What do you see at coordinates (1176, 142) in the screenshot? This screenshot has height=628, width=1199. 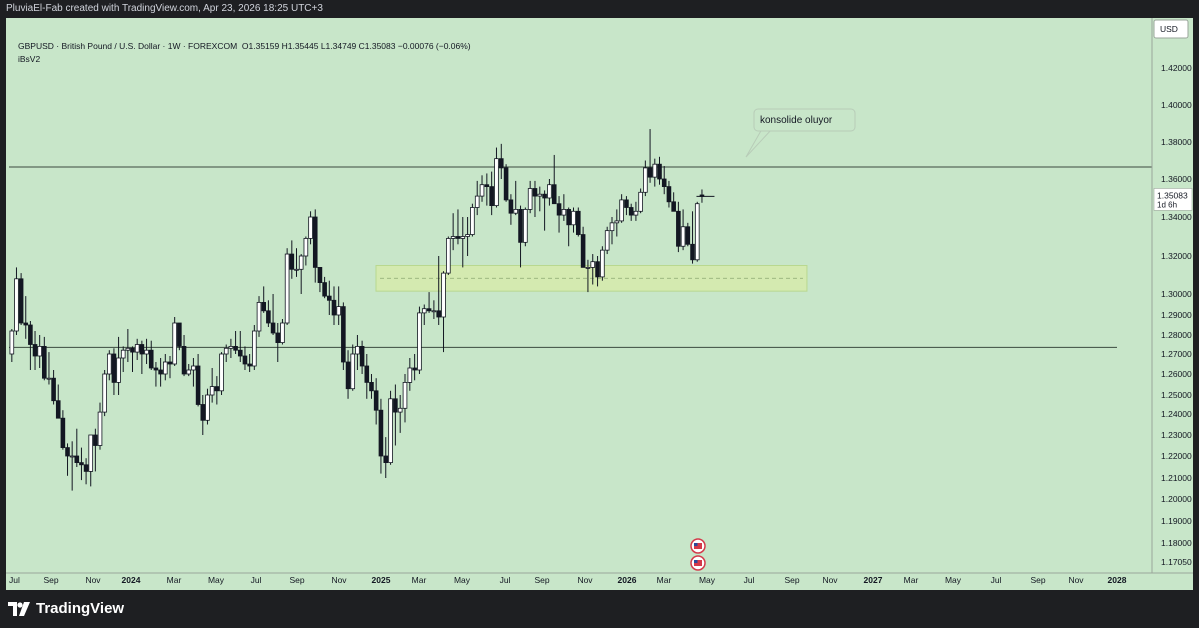 I see `price-tick-label: 1.38000` at bounding box center [1176, 142].